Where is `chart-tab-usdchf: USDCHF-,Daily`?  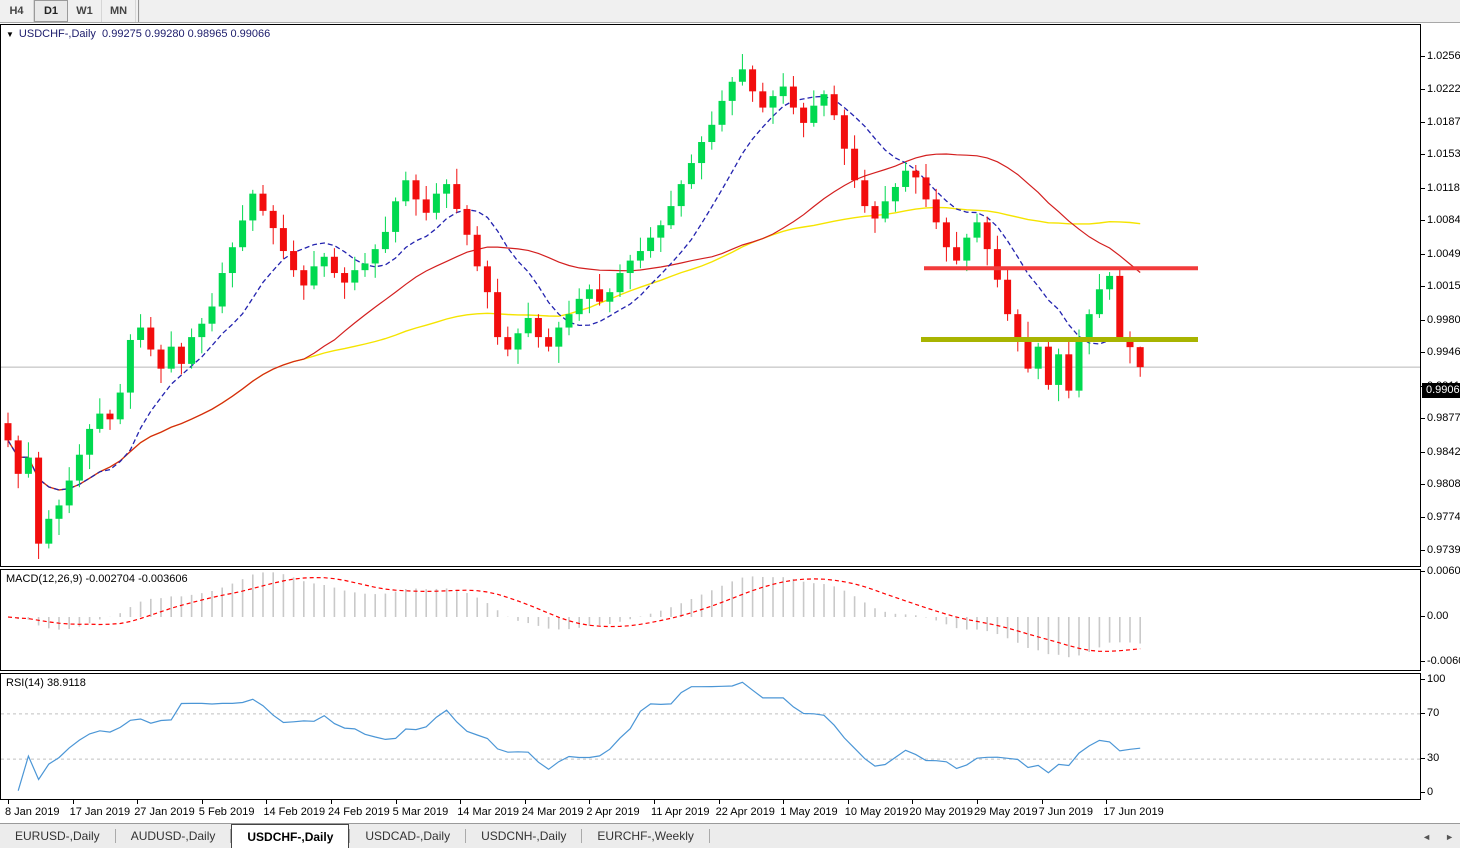
chart-tab-usdchf: USDCHF-,Daily is located at coordinates (290, 836).